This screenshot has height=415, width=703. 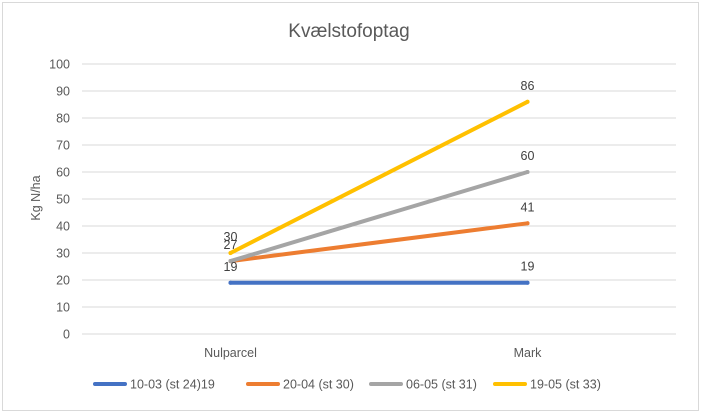 What do you see at coordinates (172, 385) in the screenshot?
I see `legend-entry: 10-03 (st 24)19` at bounding box center [172, 385].